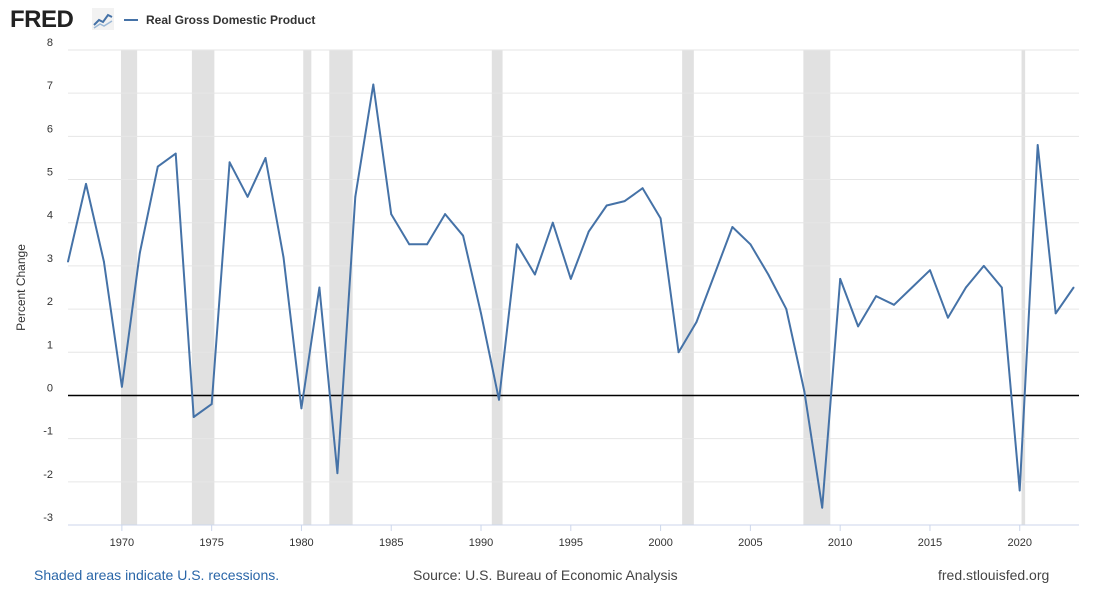 Image resolution: width=1100 pixels, height=600 pixels. I want to click on y-axis-label: Percent Change, so click(21, 287).